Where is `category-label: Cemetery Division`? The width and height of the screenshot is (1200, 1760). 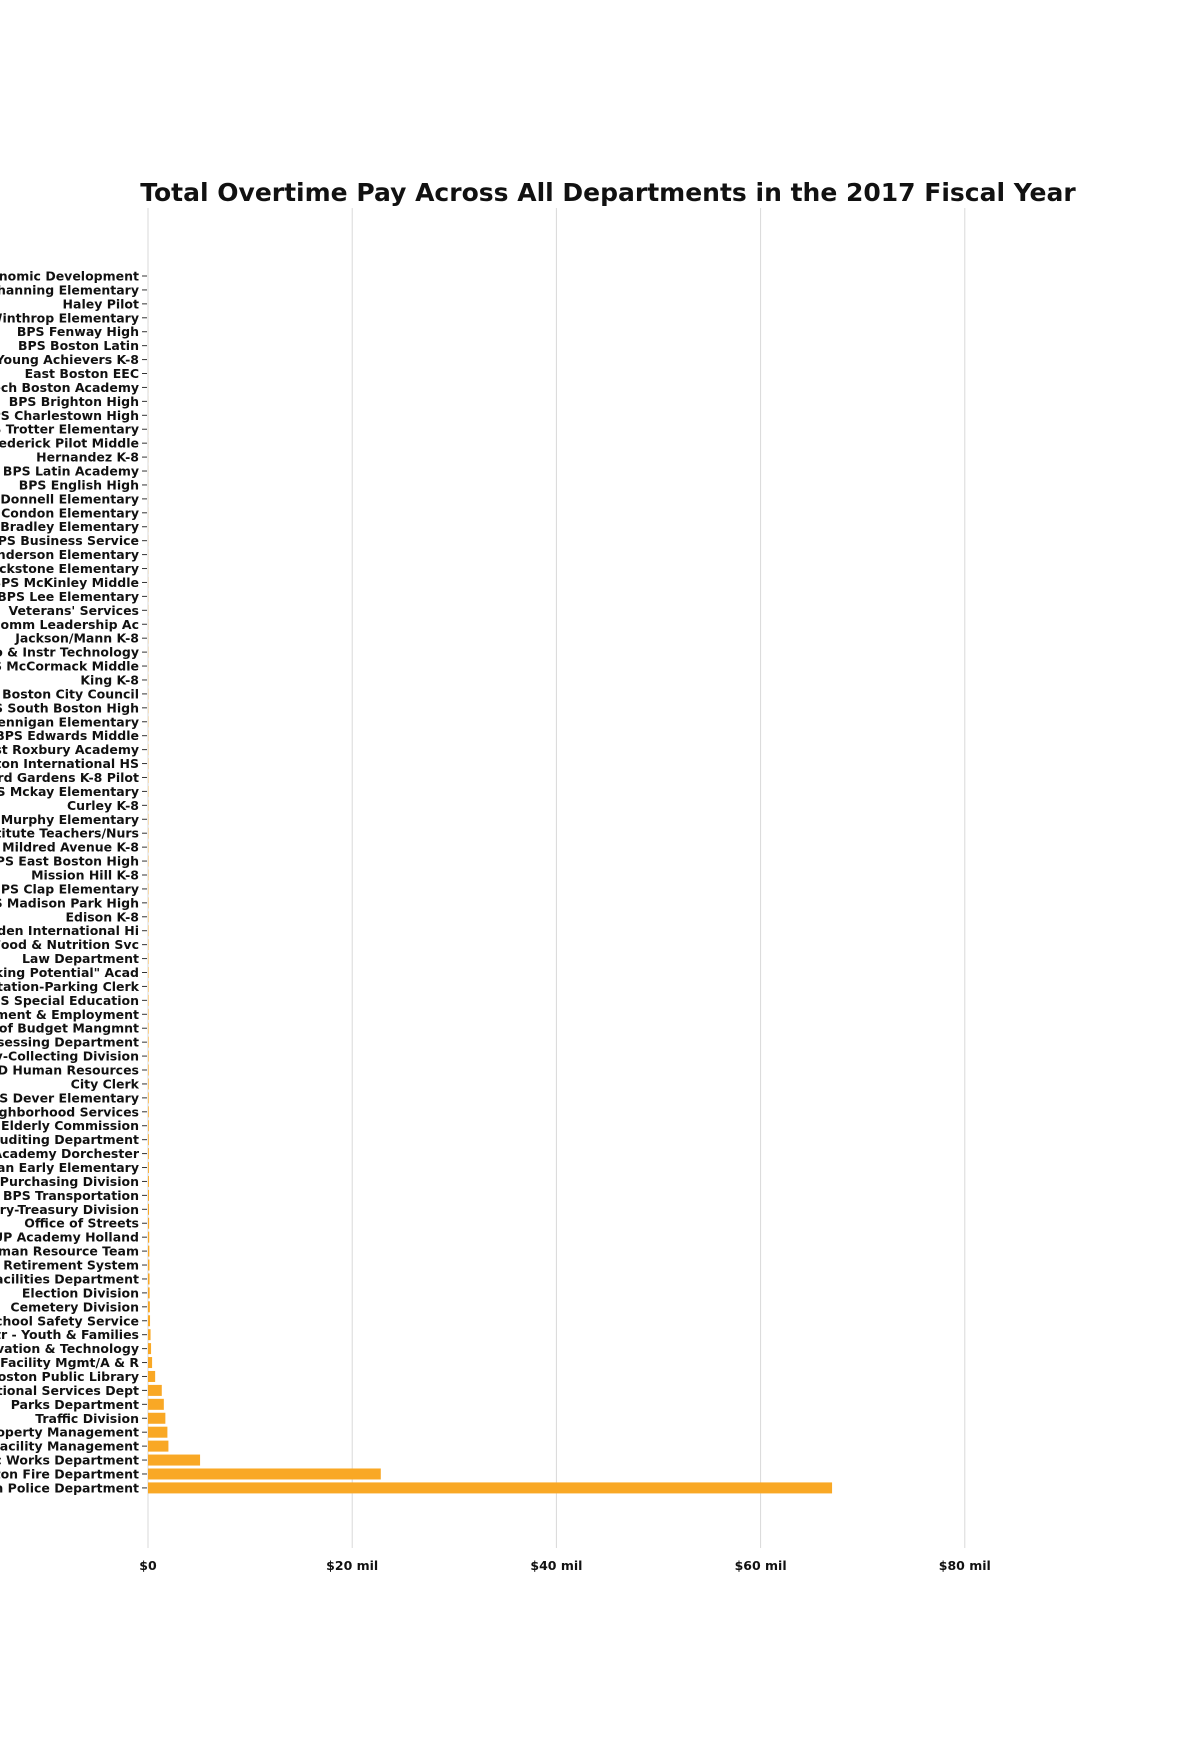
category-label: Cemetery Division is located at coordinates (74, 1306).